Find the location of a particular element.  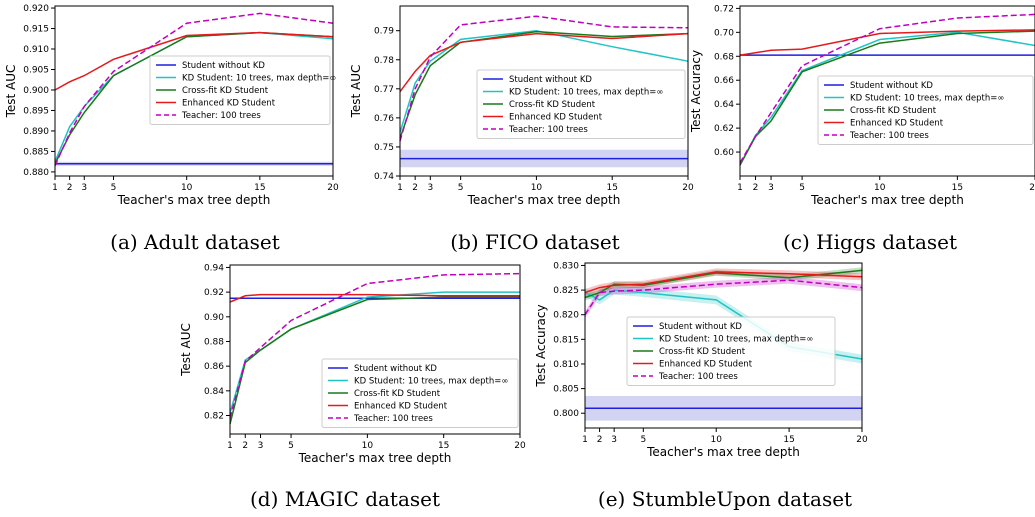

y-tick-label: 0.88 is located at coordinates (214, 342).